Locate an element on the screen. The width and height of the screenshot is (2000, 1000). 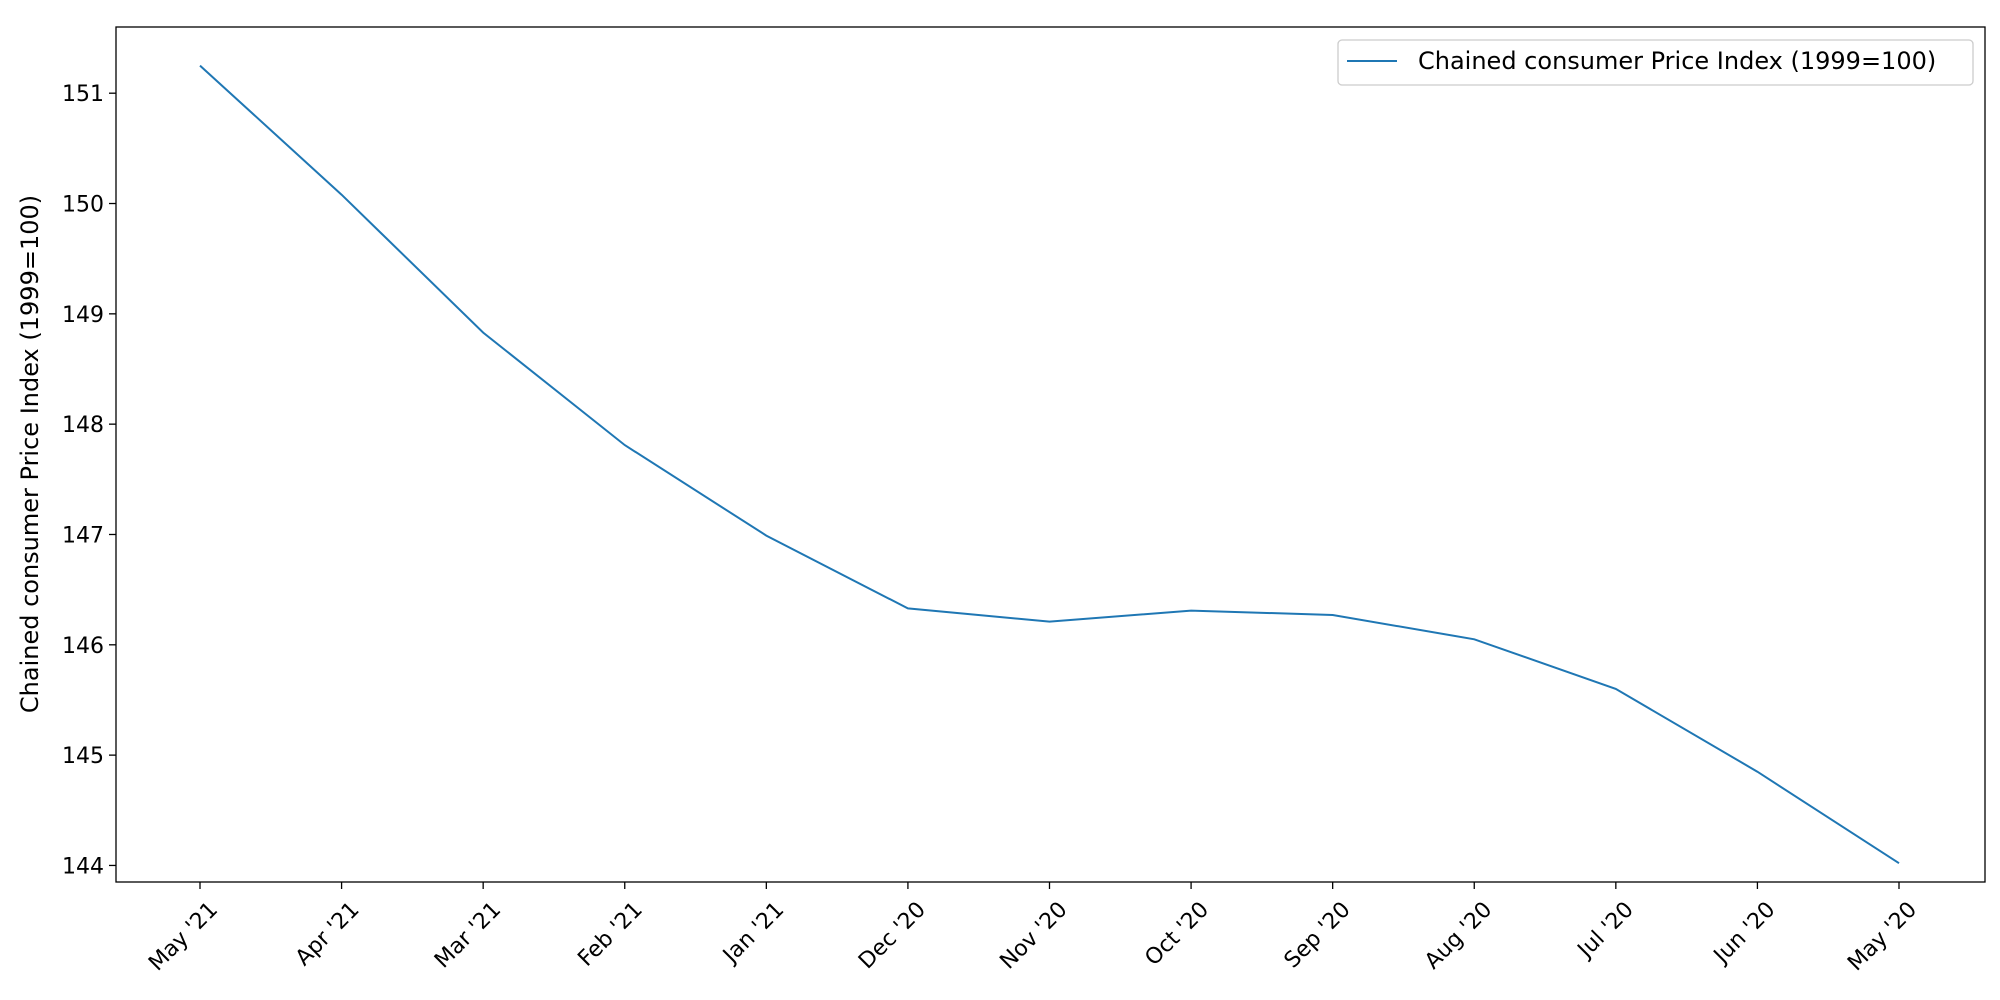
y-tick-label: 145 is located at coordinates (83, 756).